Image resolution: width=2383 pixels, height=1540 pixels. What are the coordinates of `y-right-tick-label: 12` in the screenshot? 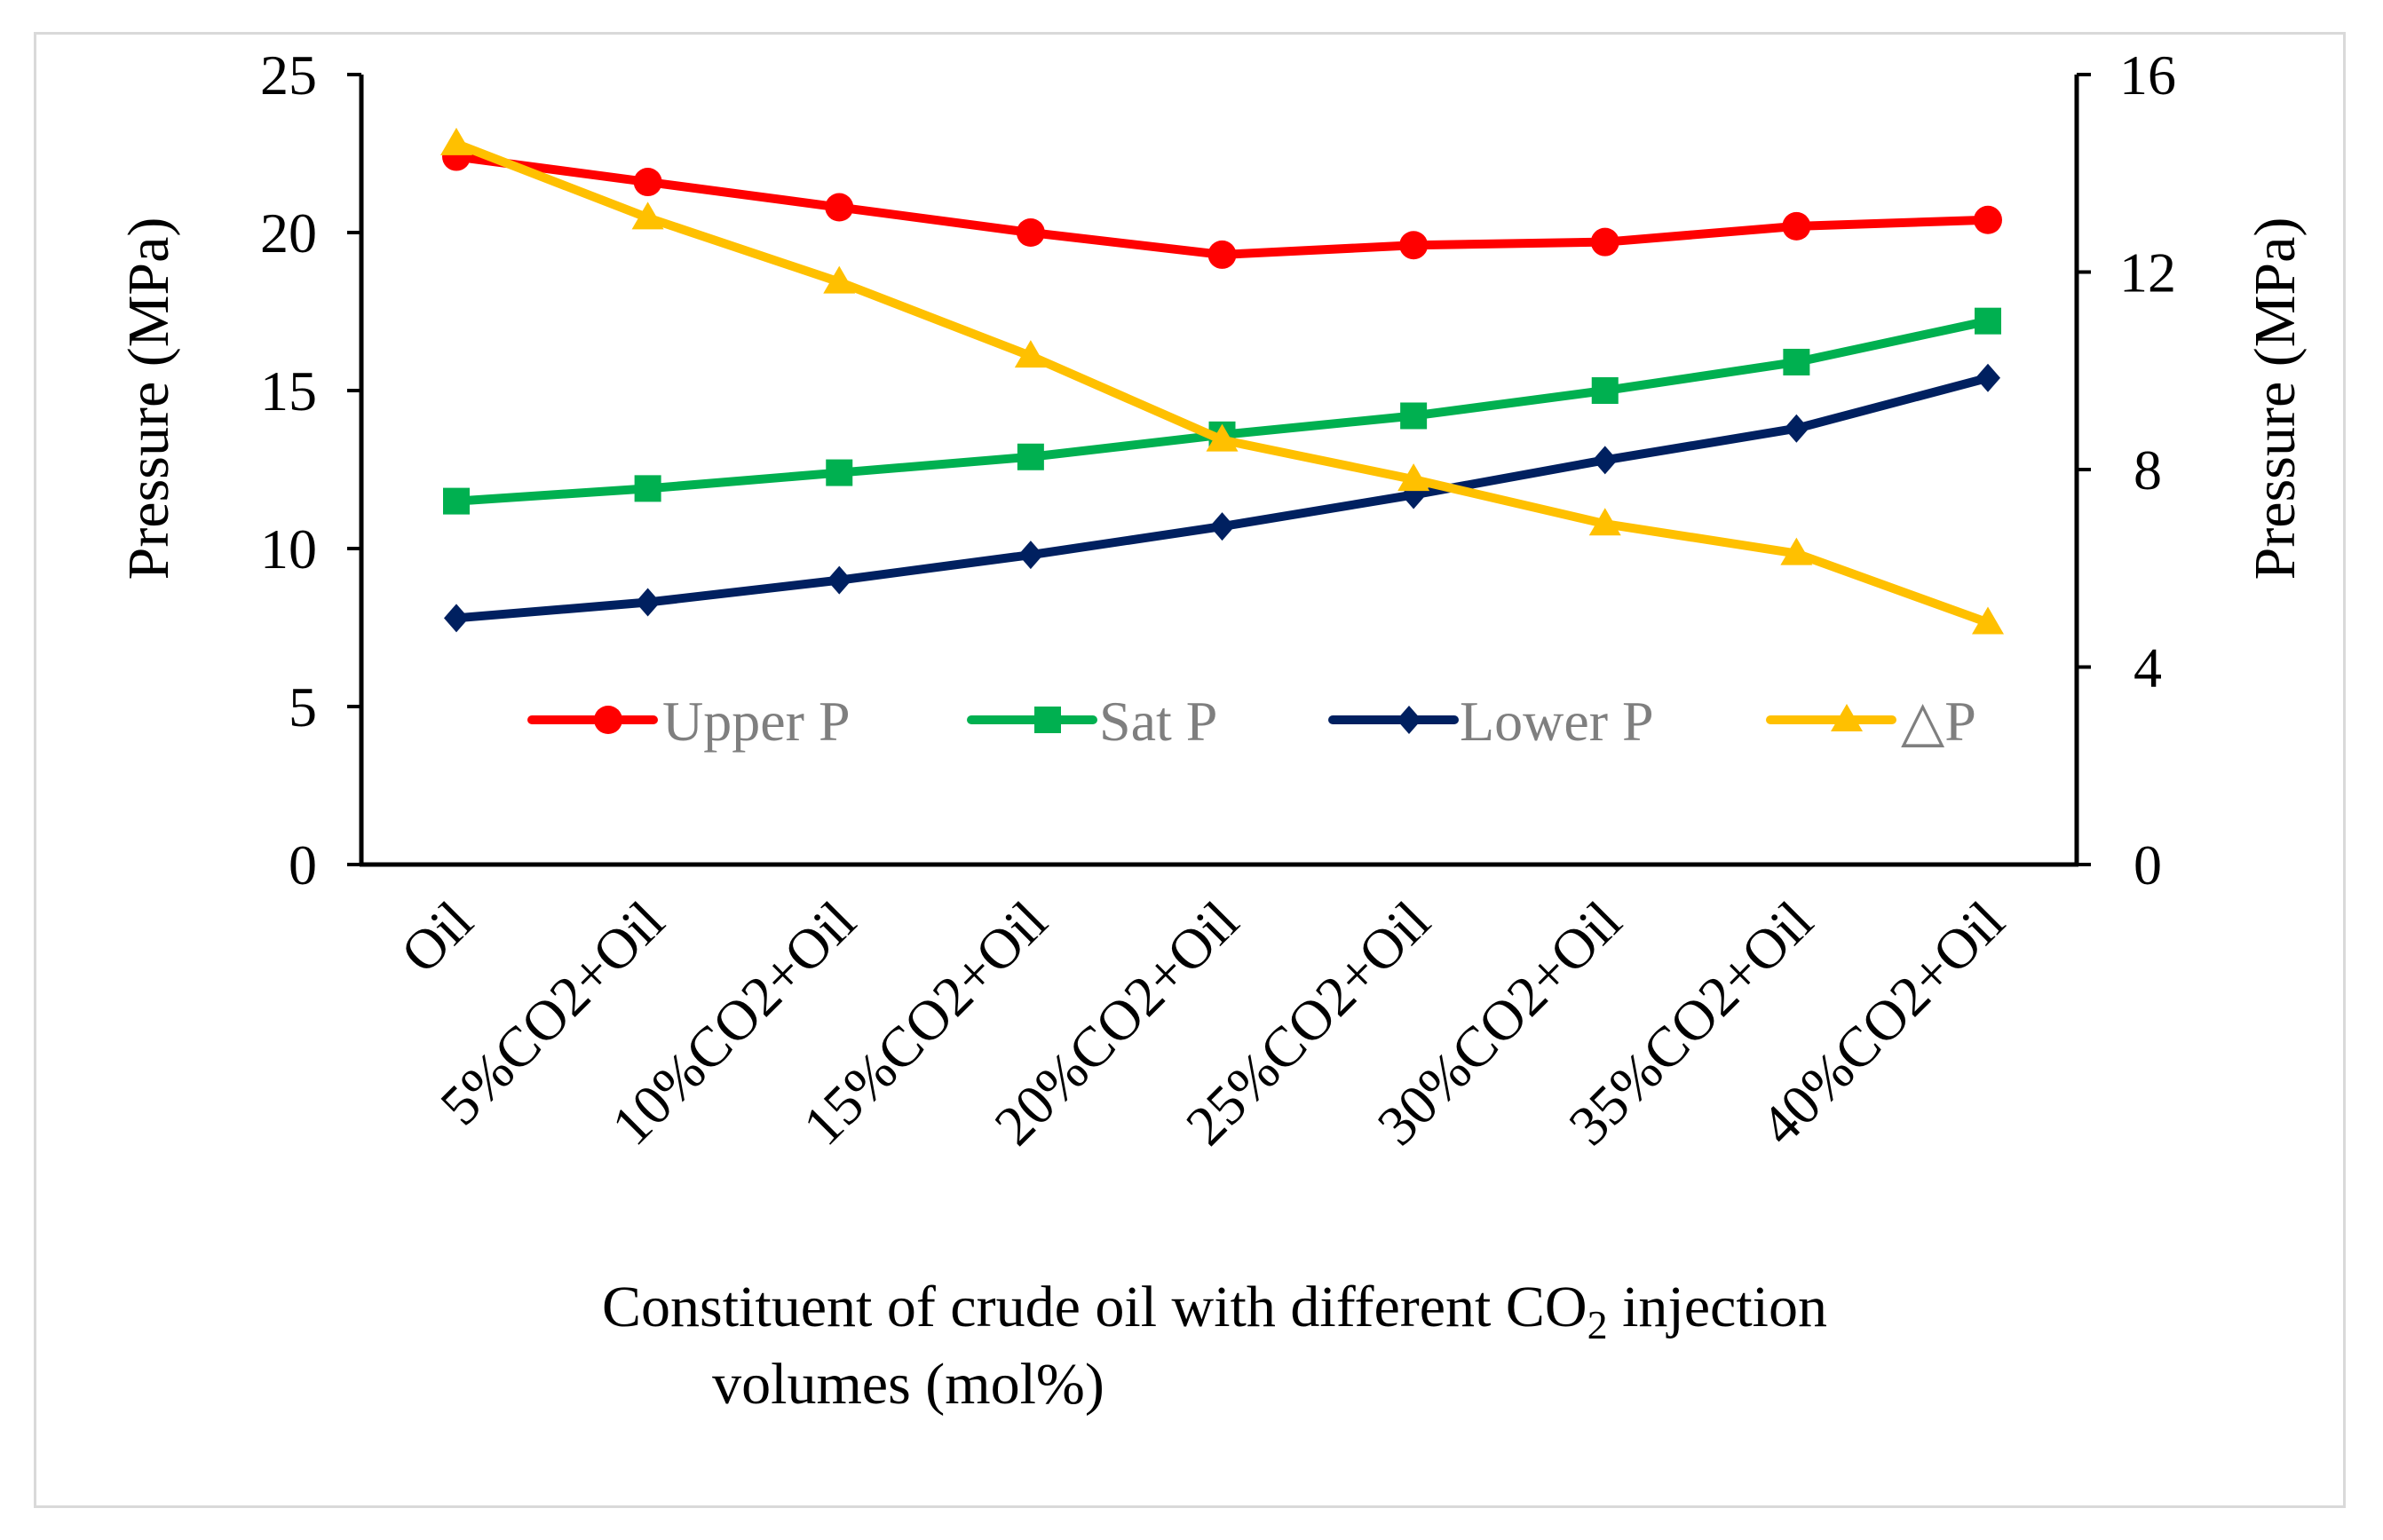 It's located at (2147, 272).